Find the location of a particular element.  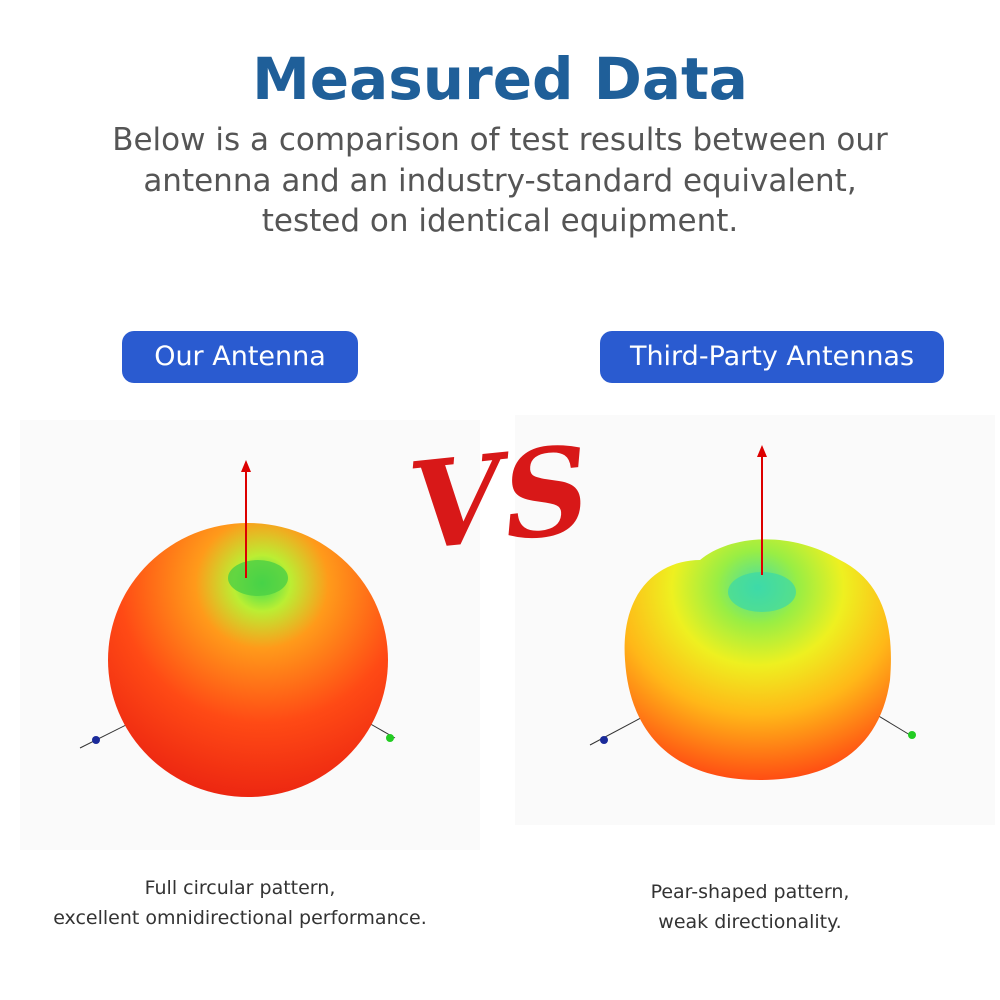

caption-line: Full circular pattern, is located at coordinates (240, 888).